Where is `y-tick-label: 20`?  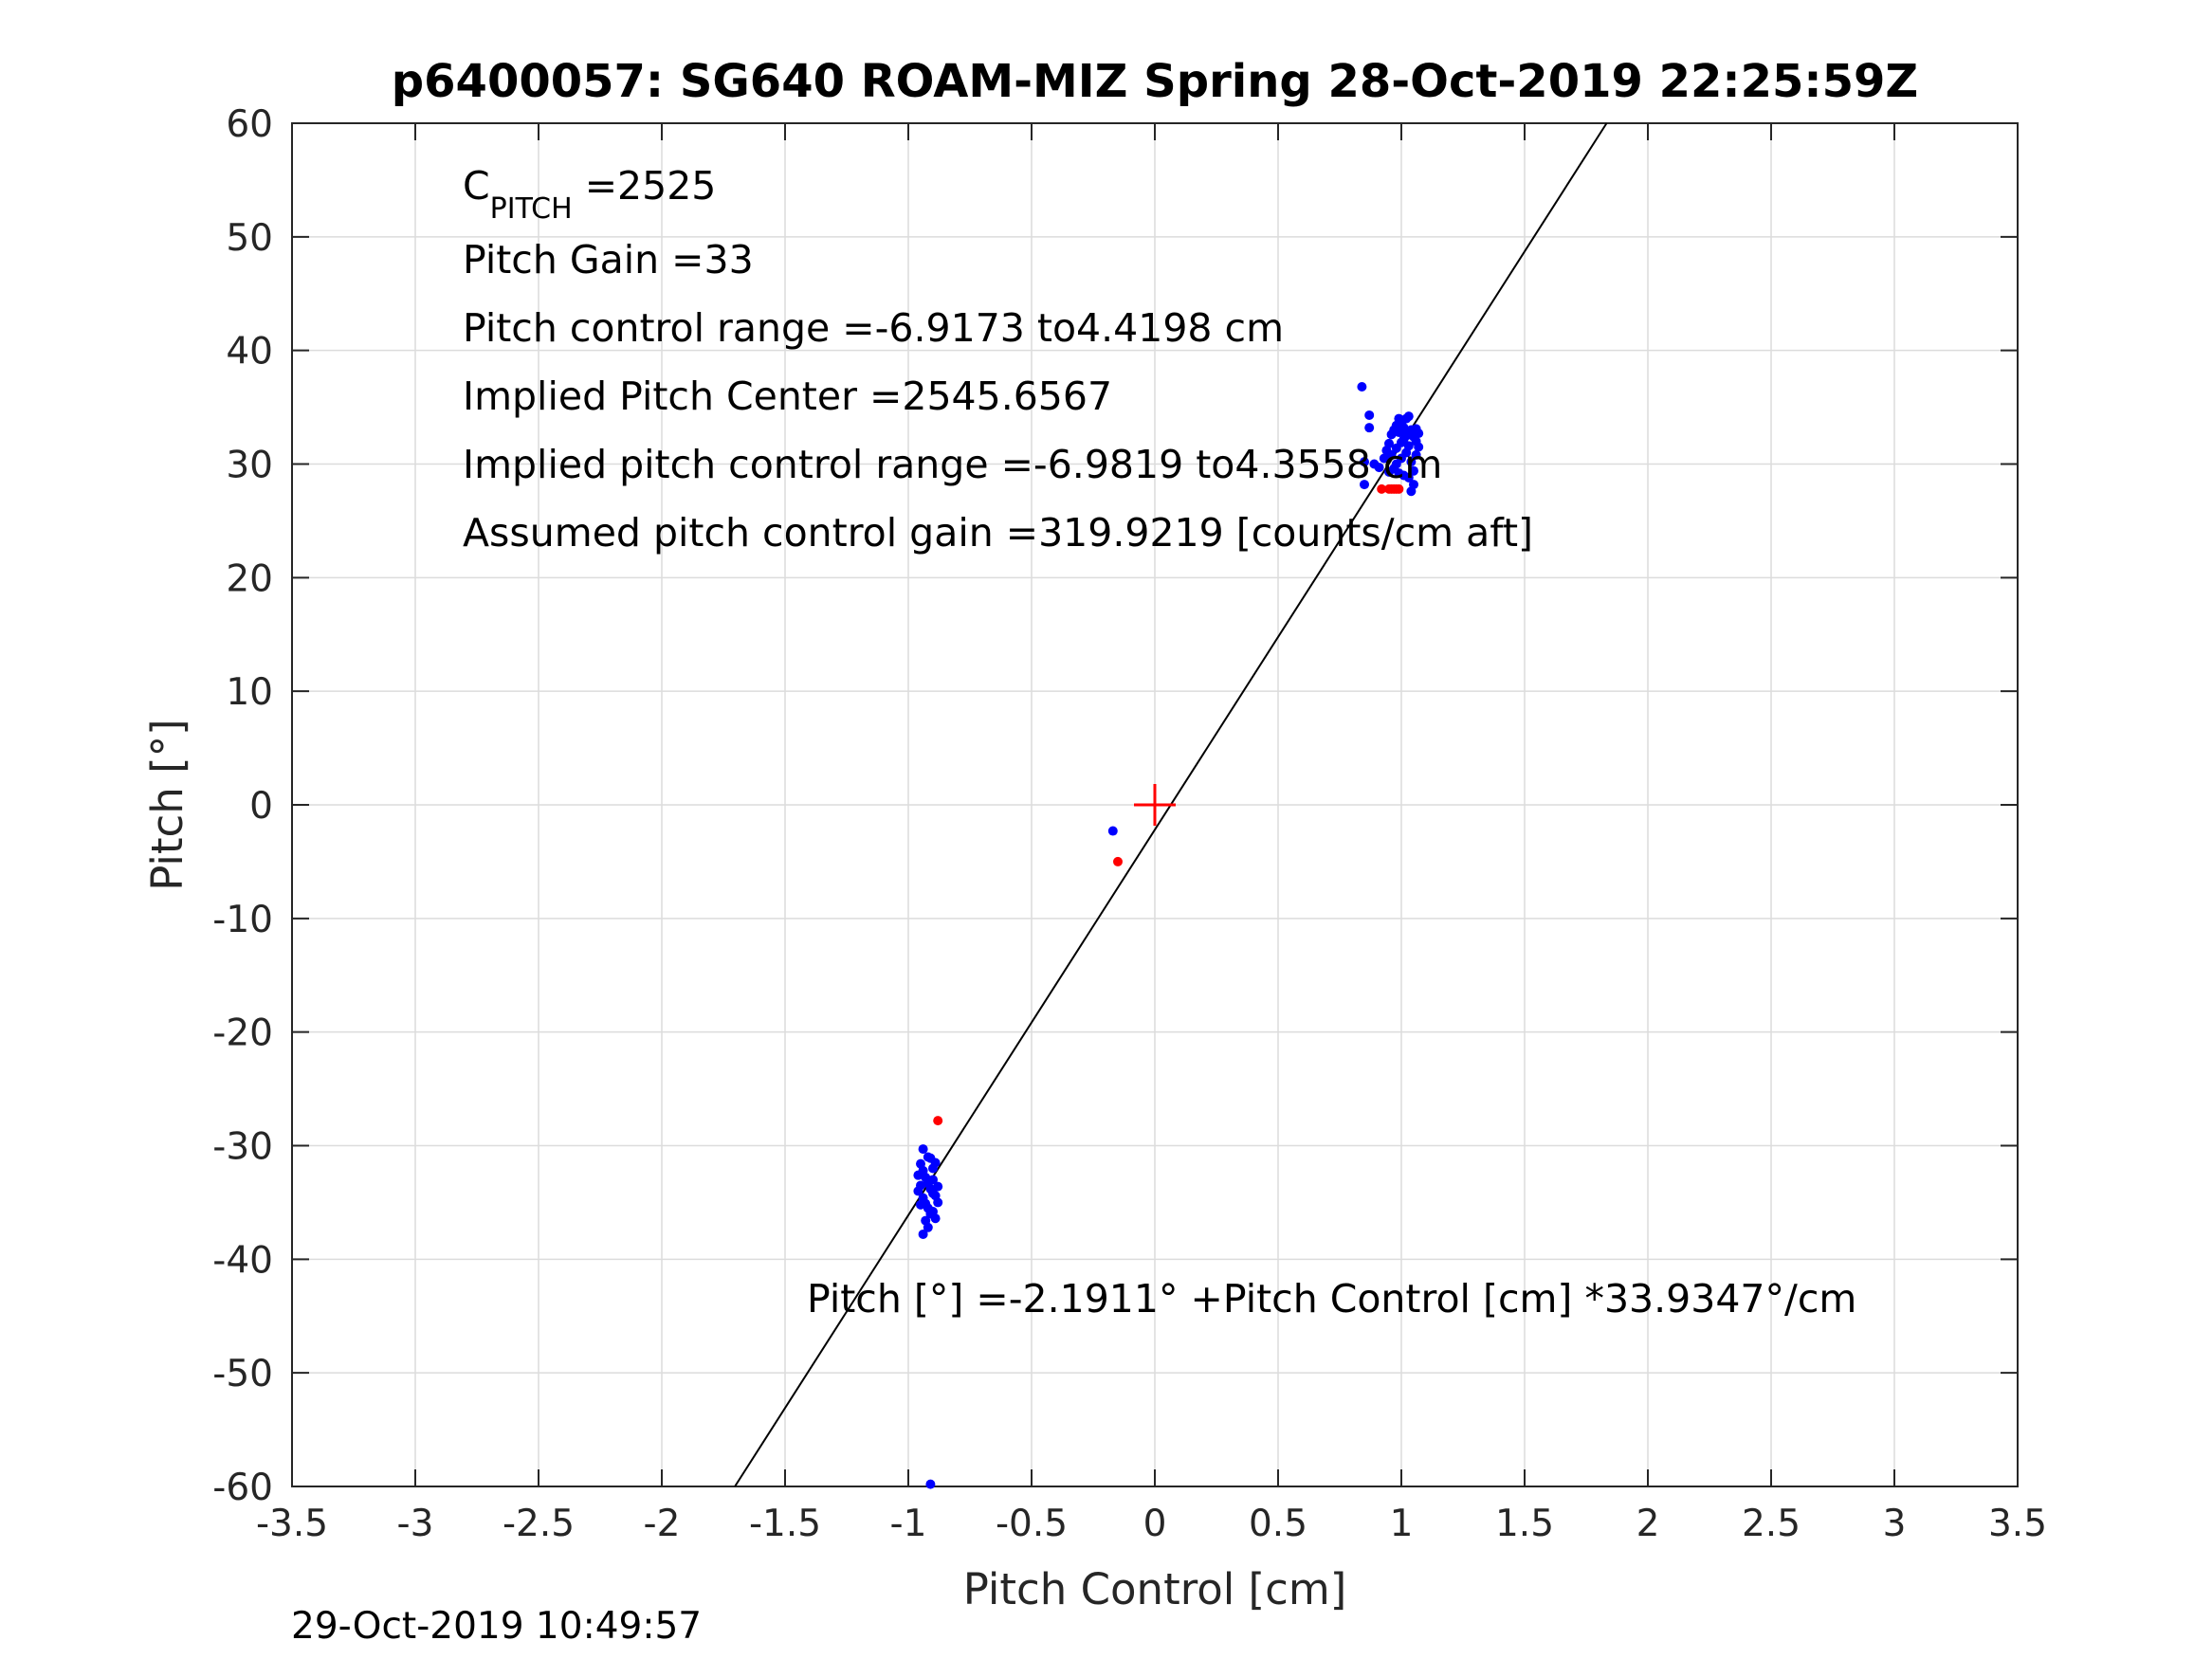 y-tick-label: 20 is located at coordinates (249, 578).